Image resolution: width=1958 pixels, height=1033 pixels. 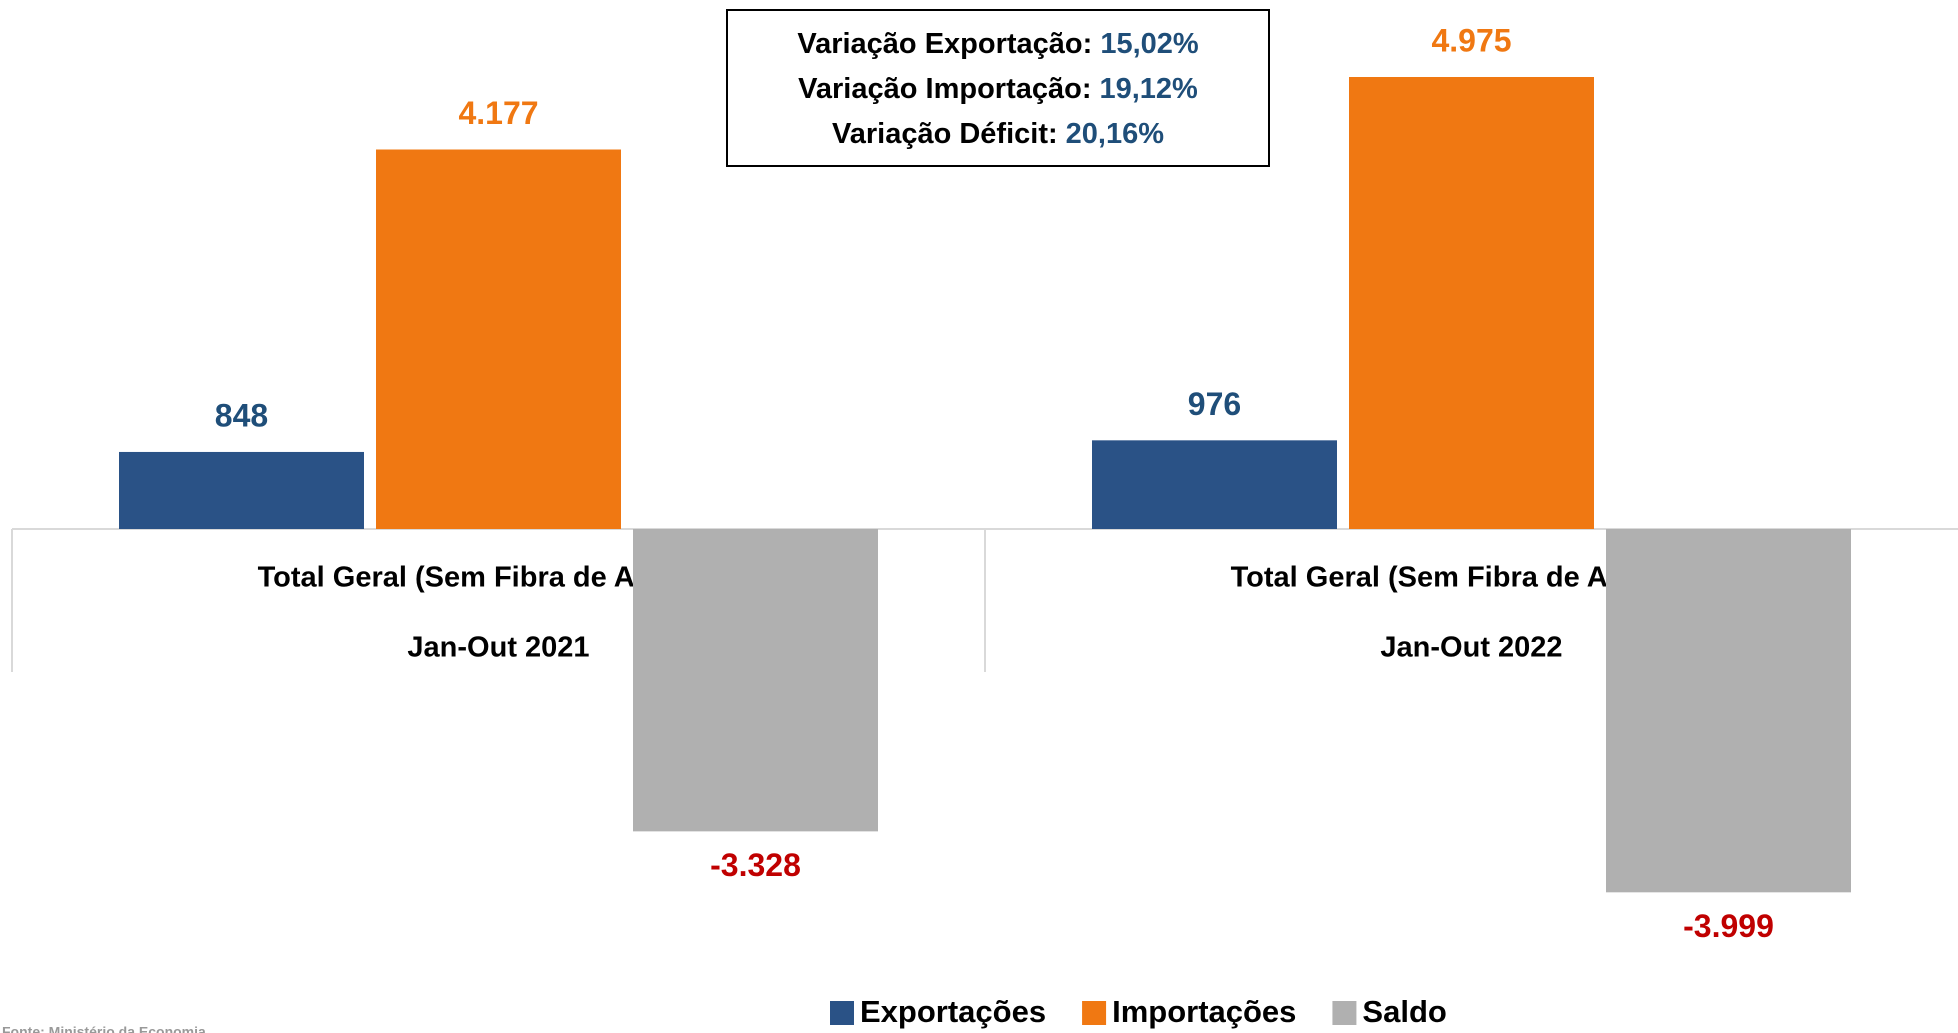 What do you see at coordinates (944, 44) in the screenshot?
I see `annotation-label: Variação Exportação:` at bounding box center [944, 44].